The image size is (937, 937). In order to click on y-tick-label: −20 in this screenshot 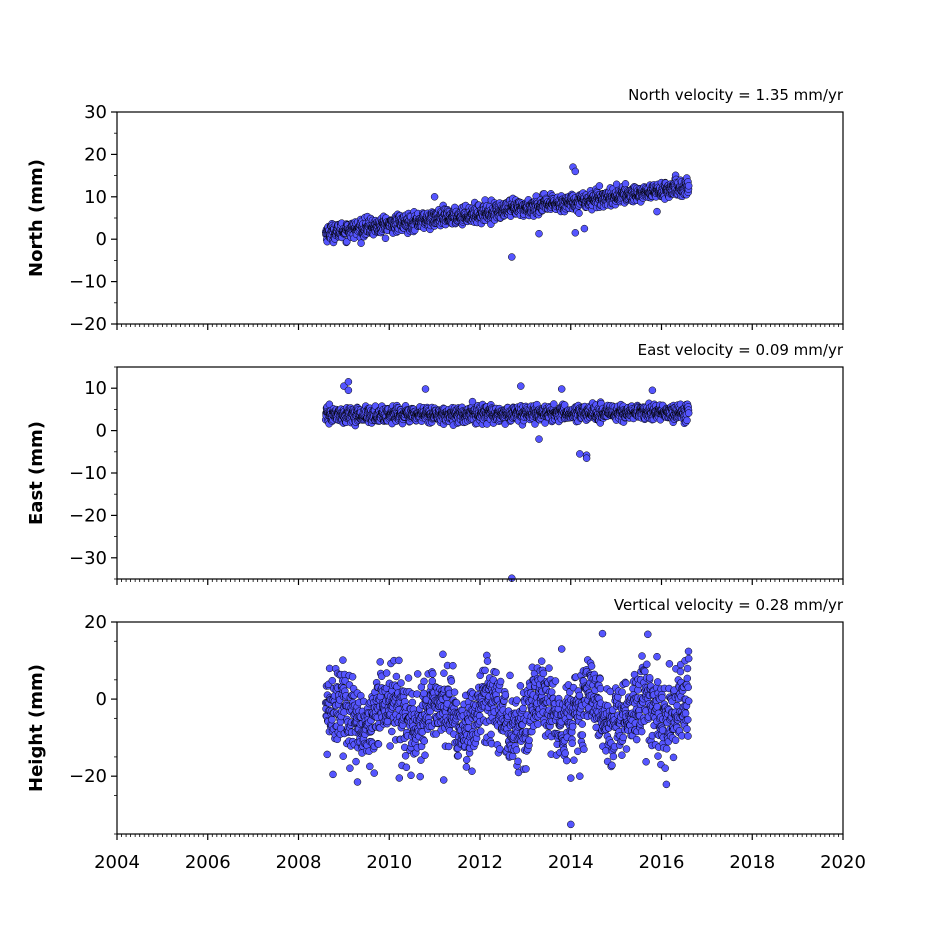, I will do `click(88, 324)`.